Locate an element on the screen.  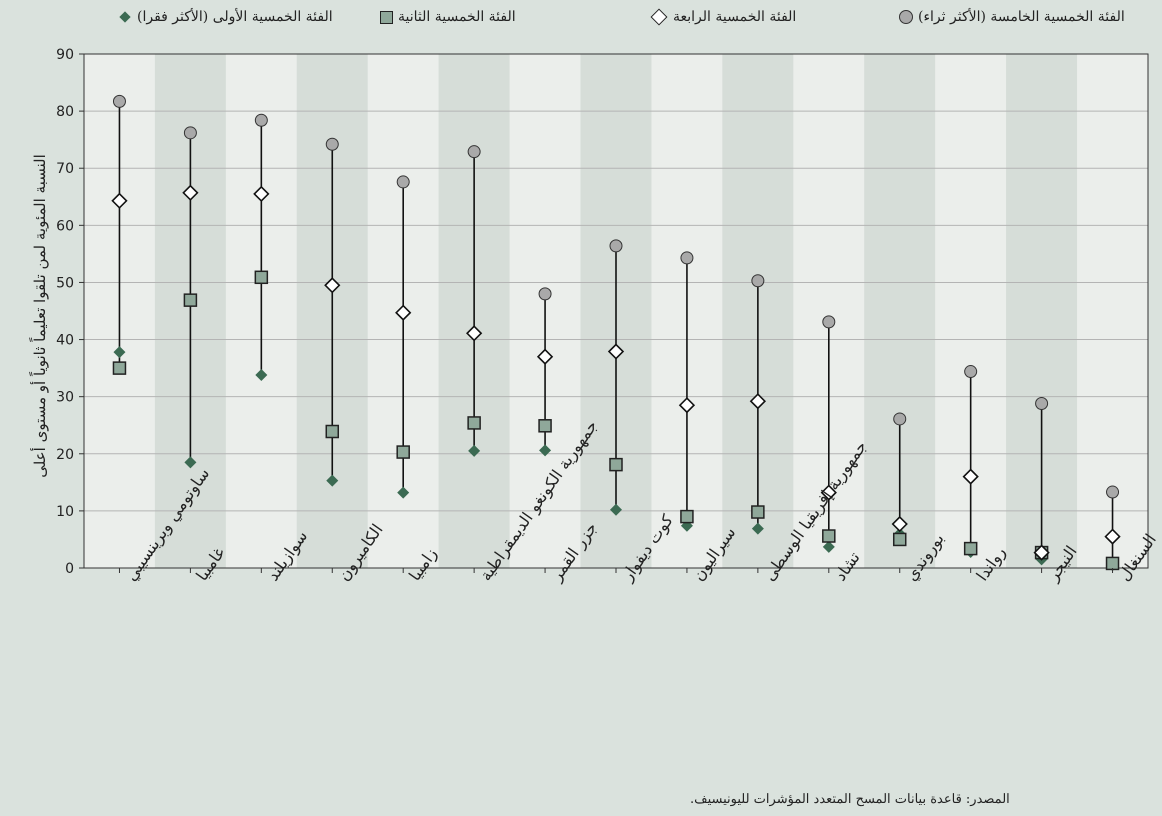
circle-marker-icon is located at coordinates (906, 17).